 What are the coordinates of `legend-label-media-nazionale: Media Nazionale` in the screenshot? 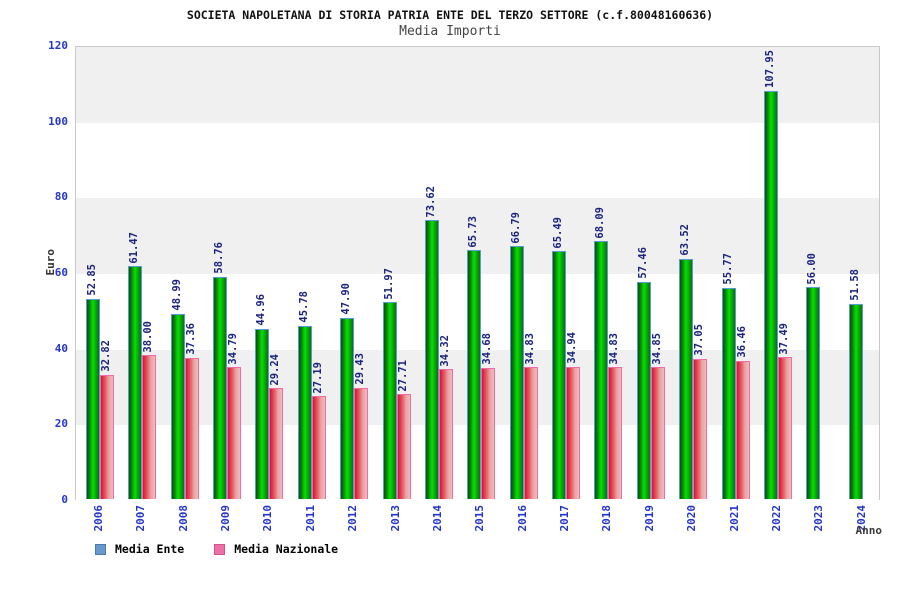 It's located at (286, 549).